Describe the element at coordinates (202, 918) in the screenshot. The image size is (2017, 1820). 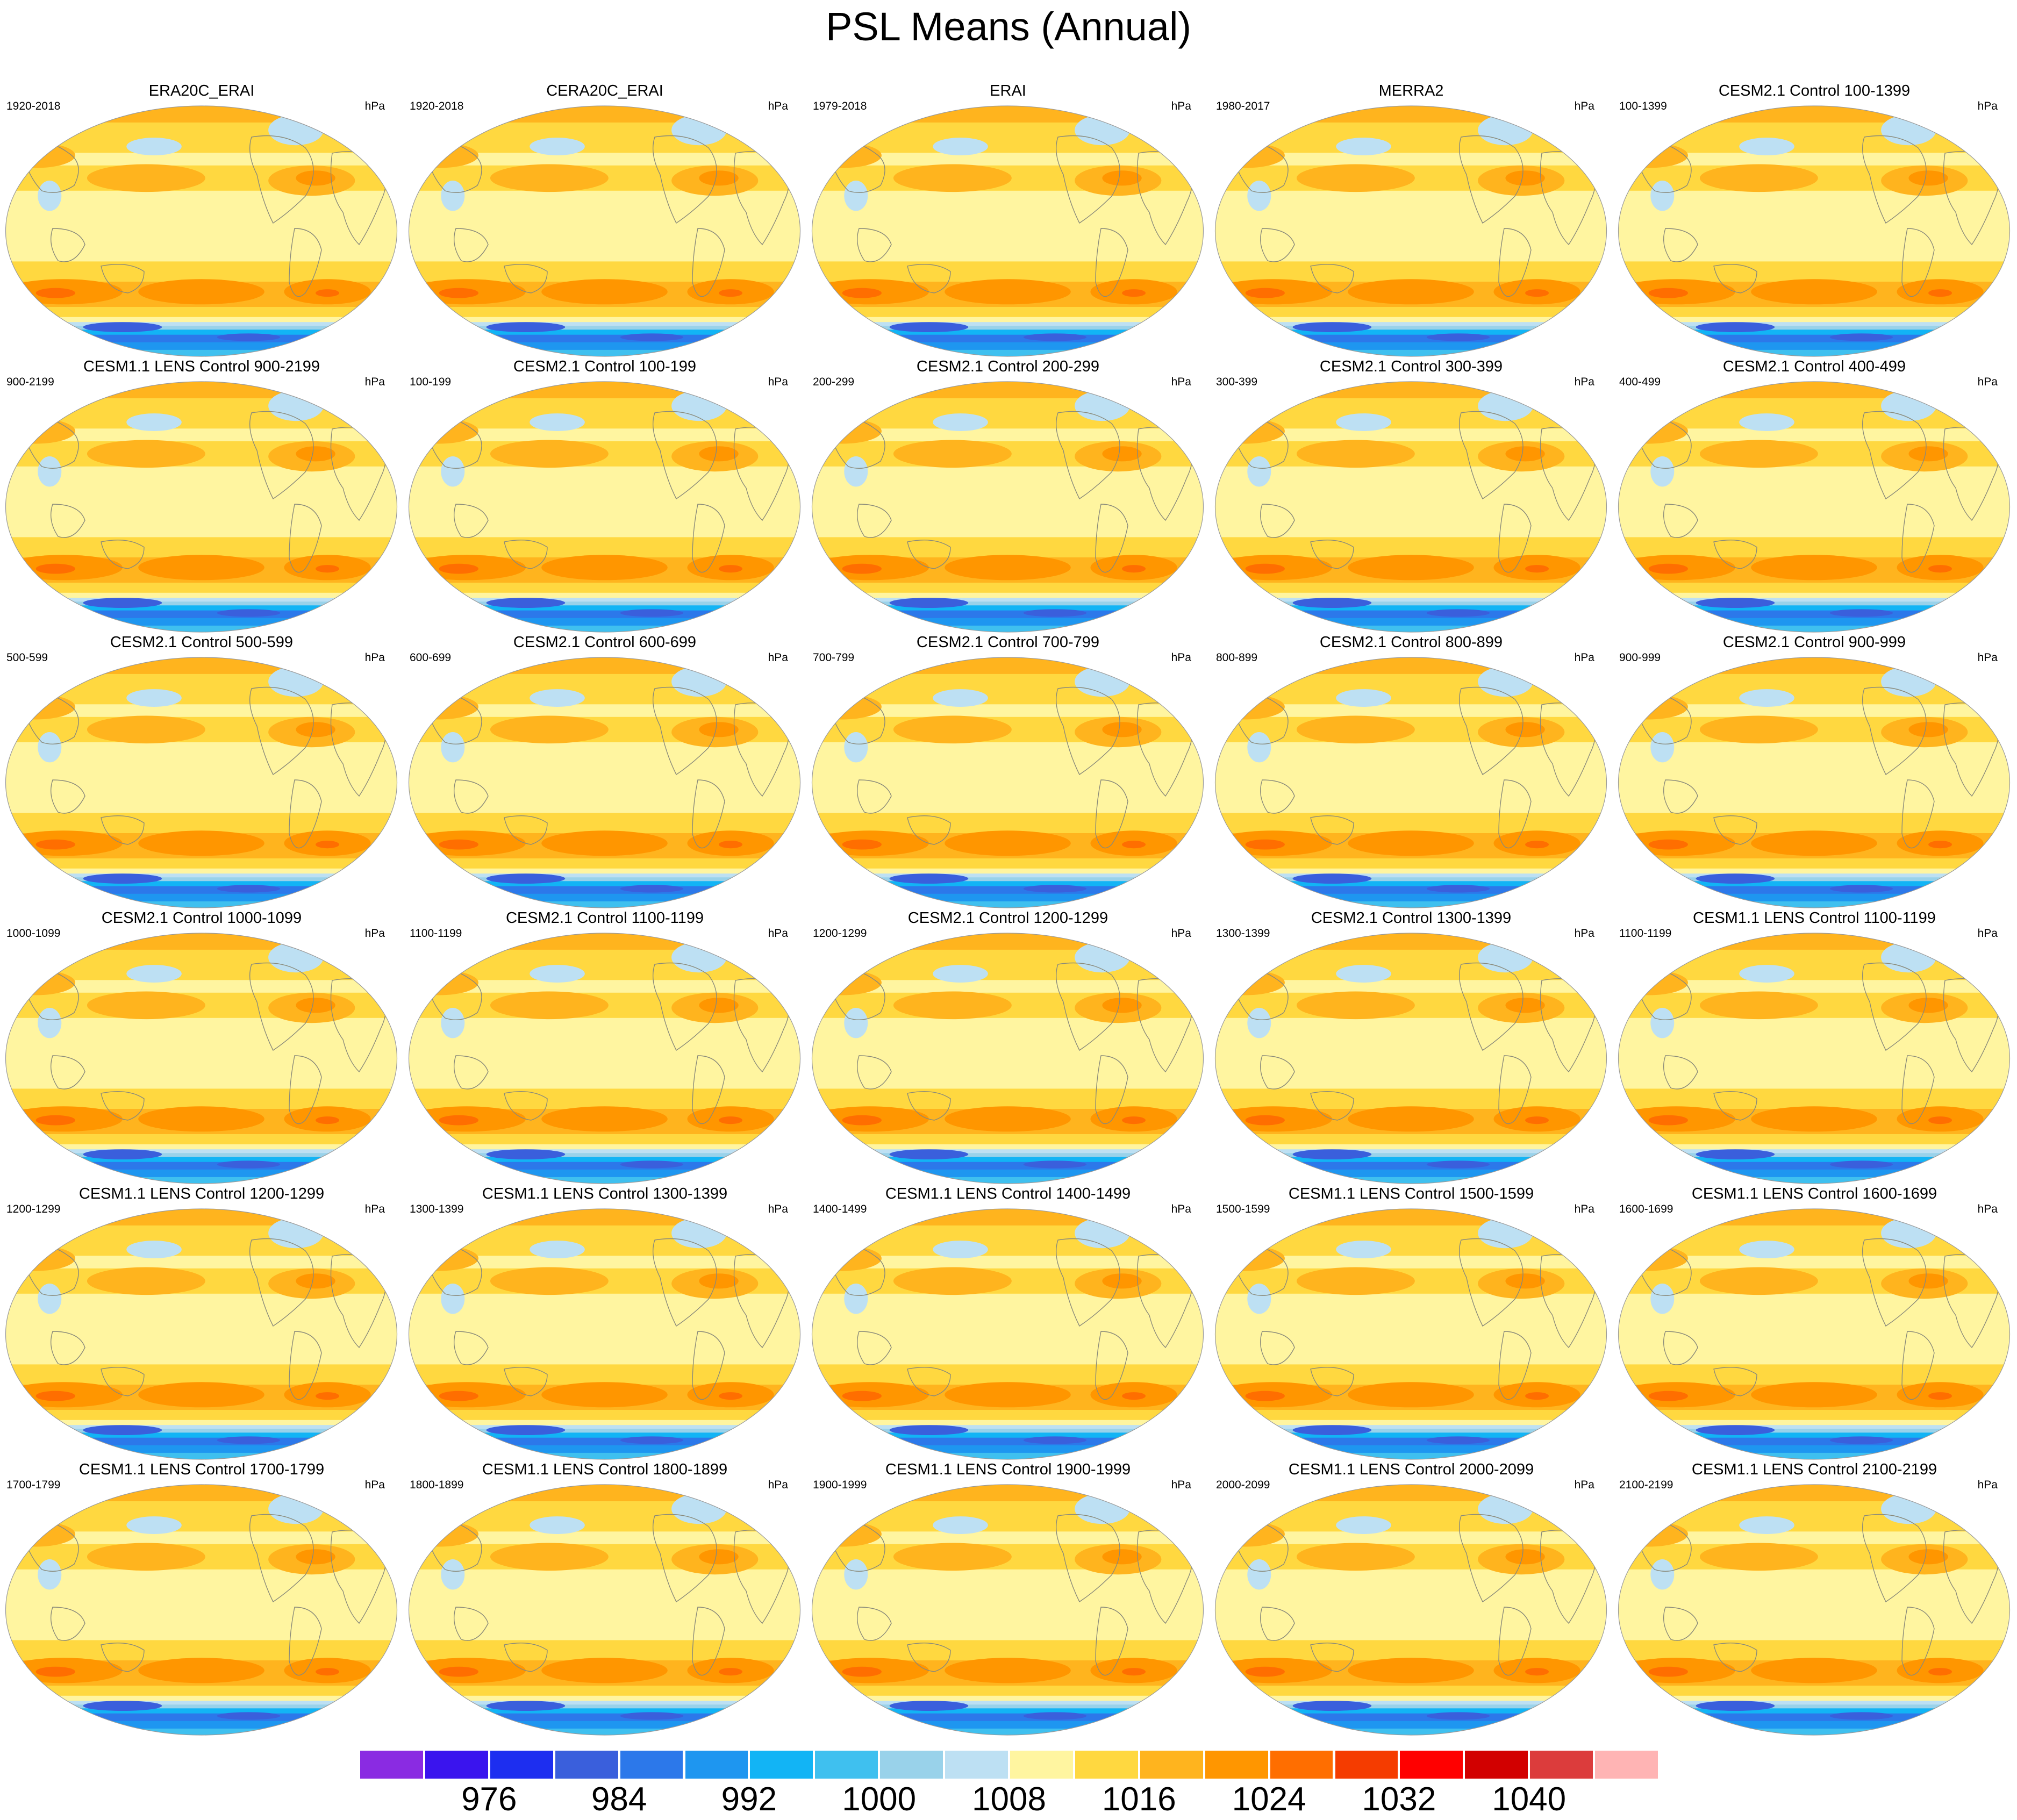
I see `panel-title: CESM2.1 Control 1000-1099` at that location.